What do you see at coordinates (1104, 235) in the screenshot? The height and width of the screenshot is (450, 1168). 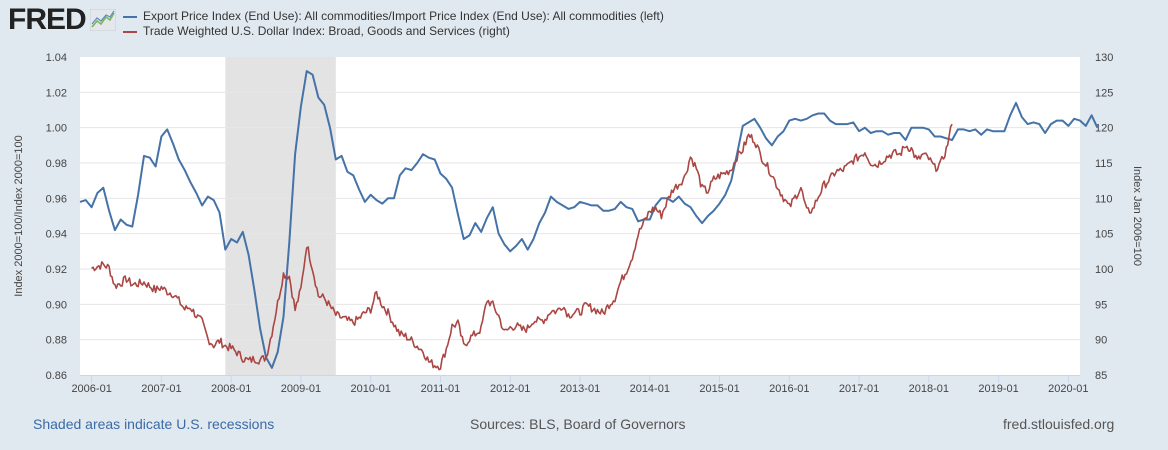 I see `y-right-tick-label: 105` at bounding box center [1104, 235].